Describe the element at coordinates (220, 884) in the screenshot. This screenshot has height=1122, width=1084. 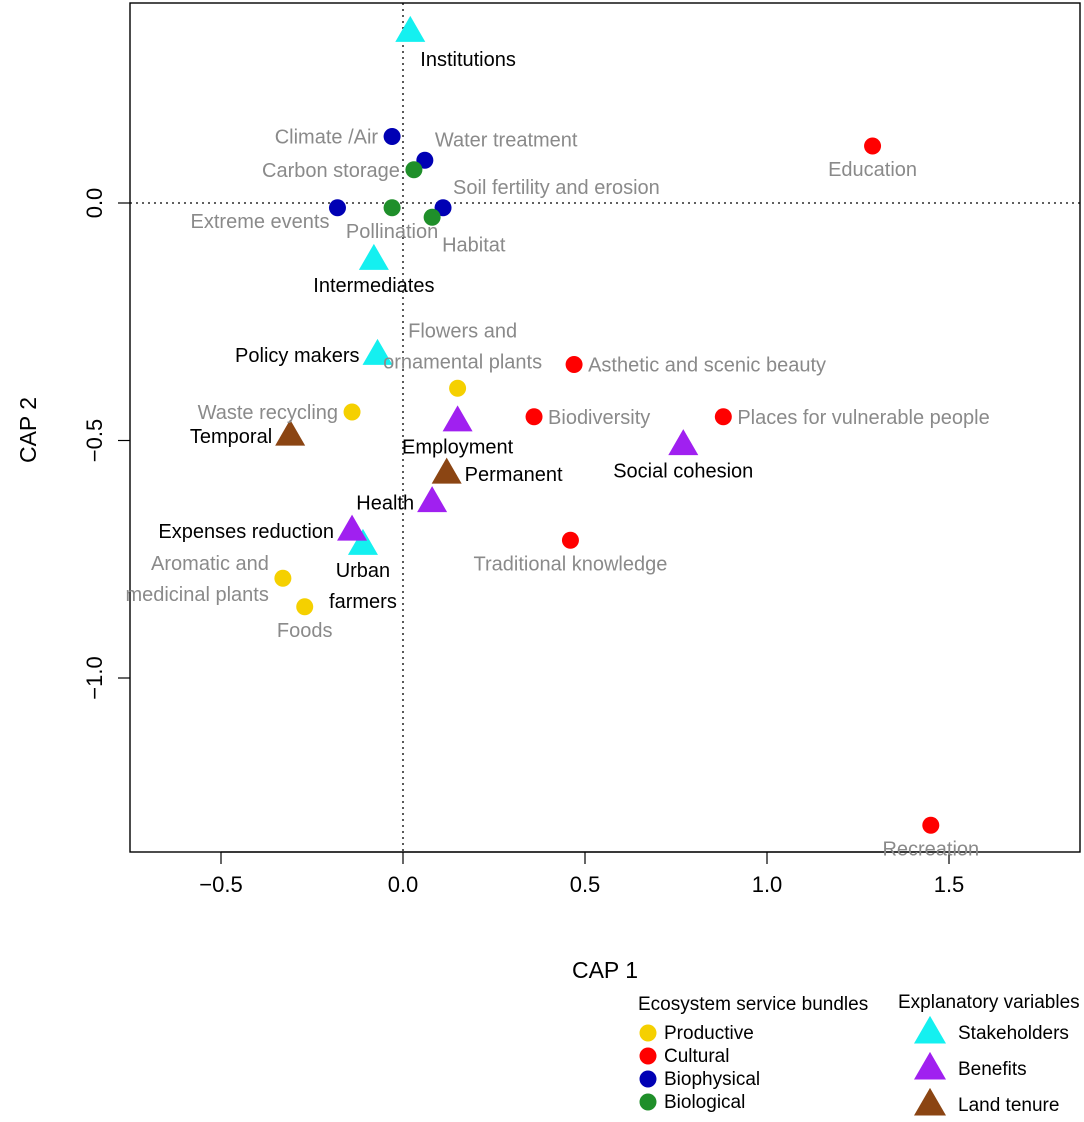
I see `x-tick-label: −0.5` at that location.